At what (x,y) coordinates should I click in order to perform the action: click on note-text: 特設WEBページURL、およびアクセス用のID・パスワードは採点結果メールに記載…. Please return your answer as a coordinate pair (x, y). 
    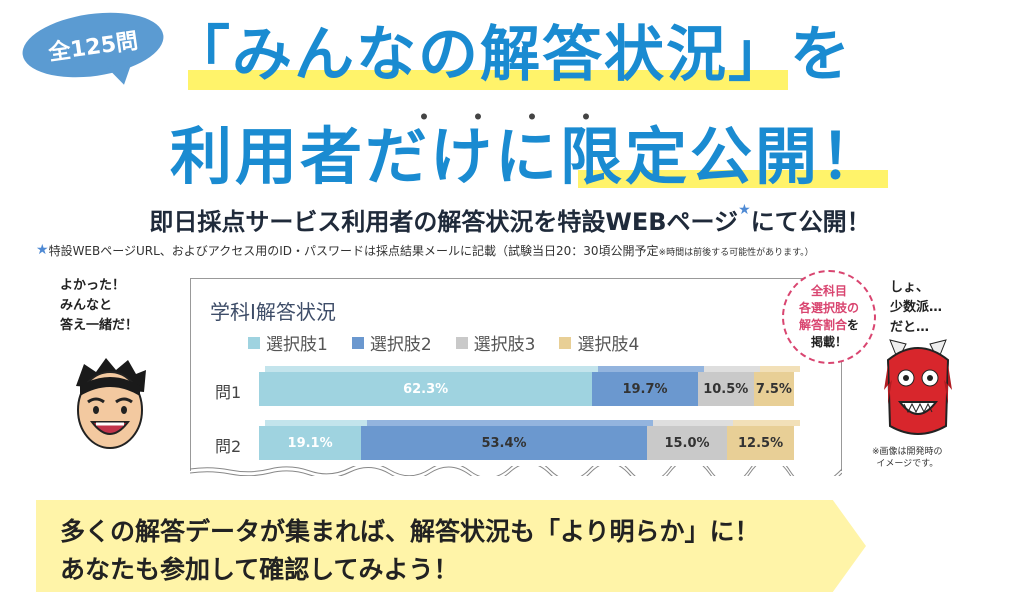
    Looking at the image, I should click on (353, 251).